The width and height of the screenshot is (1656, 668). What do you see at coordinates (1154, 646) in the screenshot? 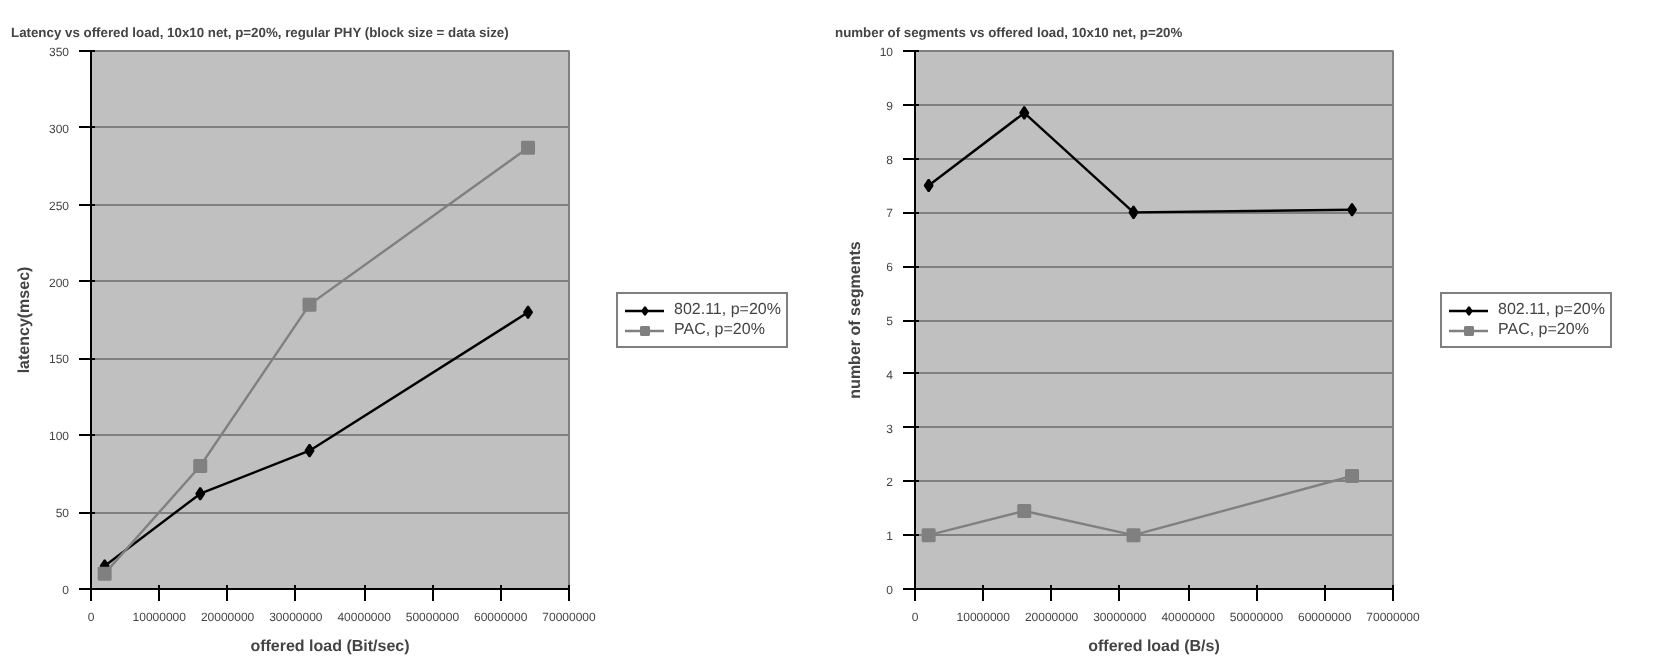
I see `x-axis-title: offered load (B/s)` at bounding box center [1154, 646].